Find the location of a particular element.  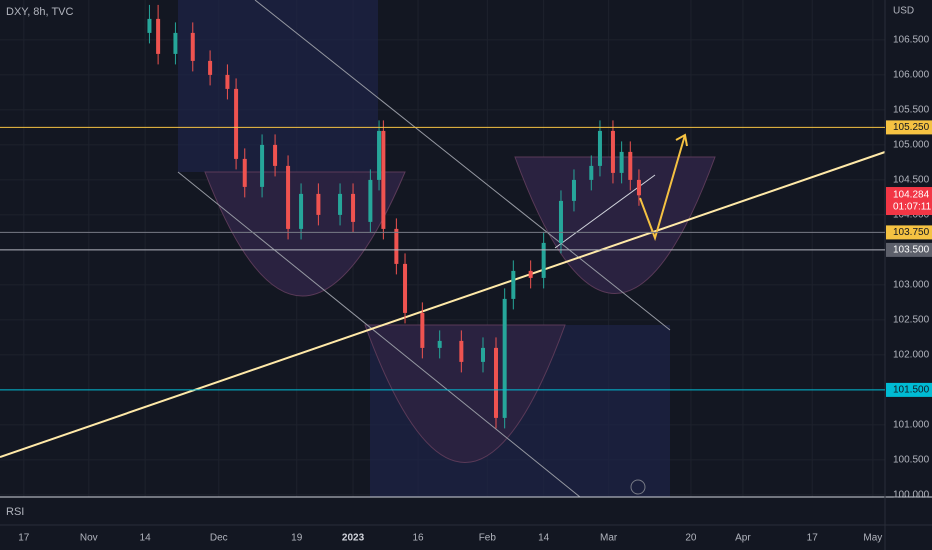

price-label: 105.250 is located at coordinates (911, 127).